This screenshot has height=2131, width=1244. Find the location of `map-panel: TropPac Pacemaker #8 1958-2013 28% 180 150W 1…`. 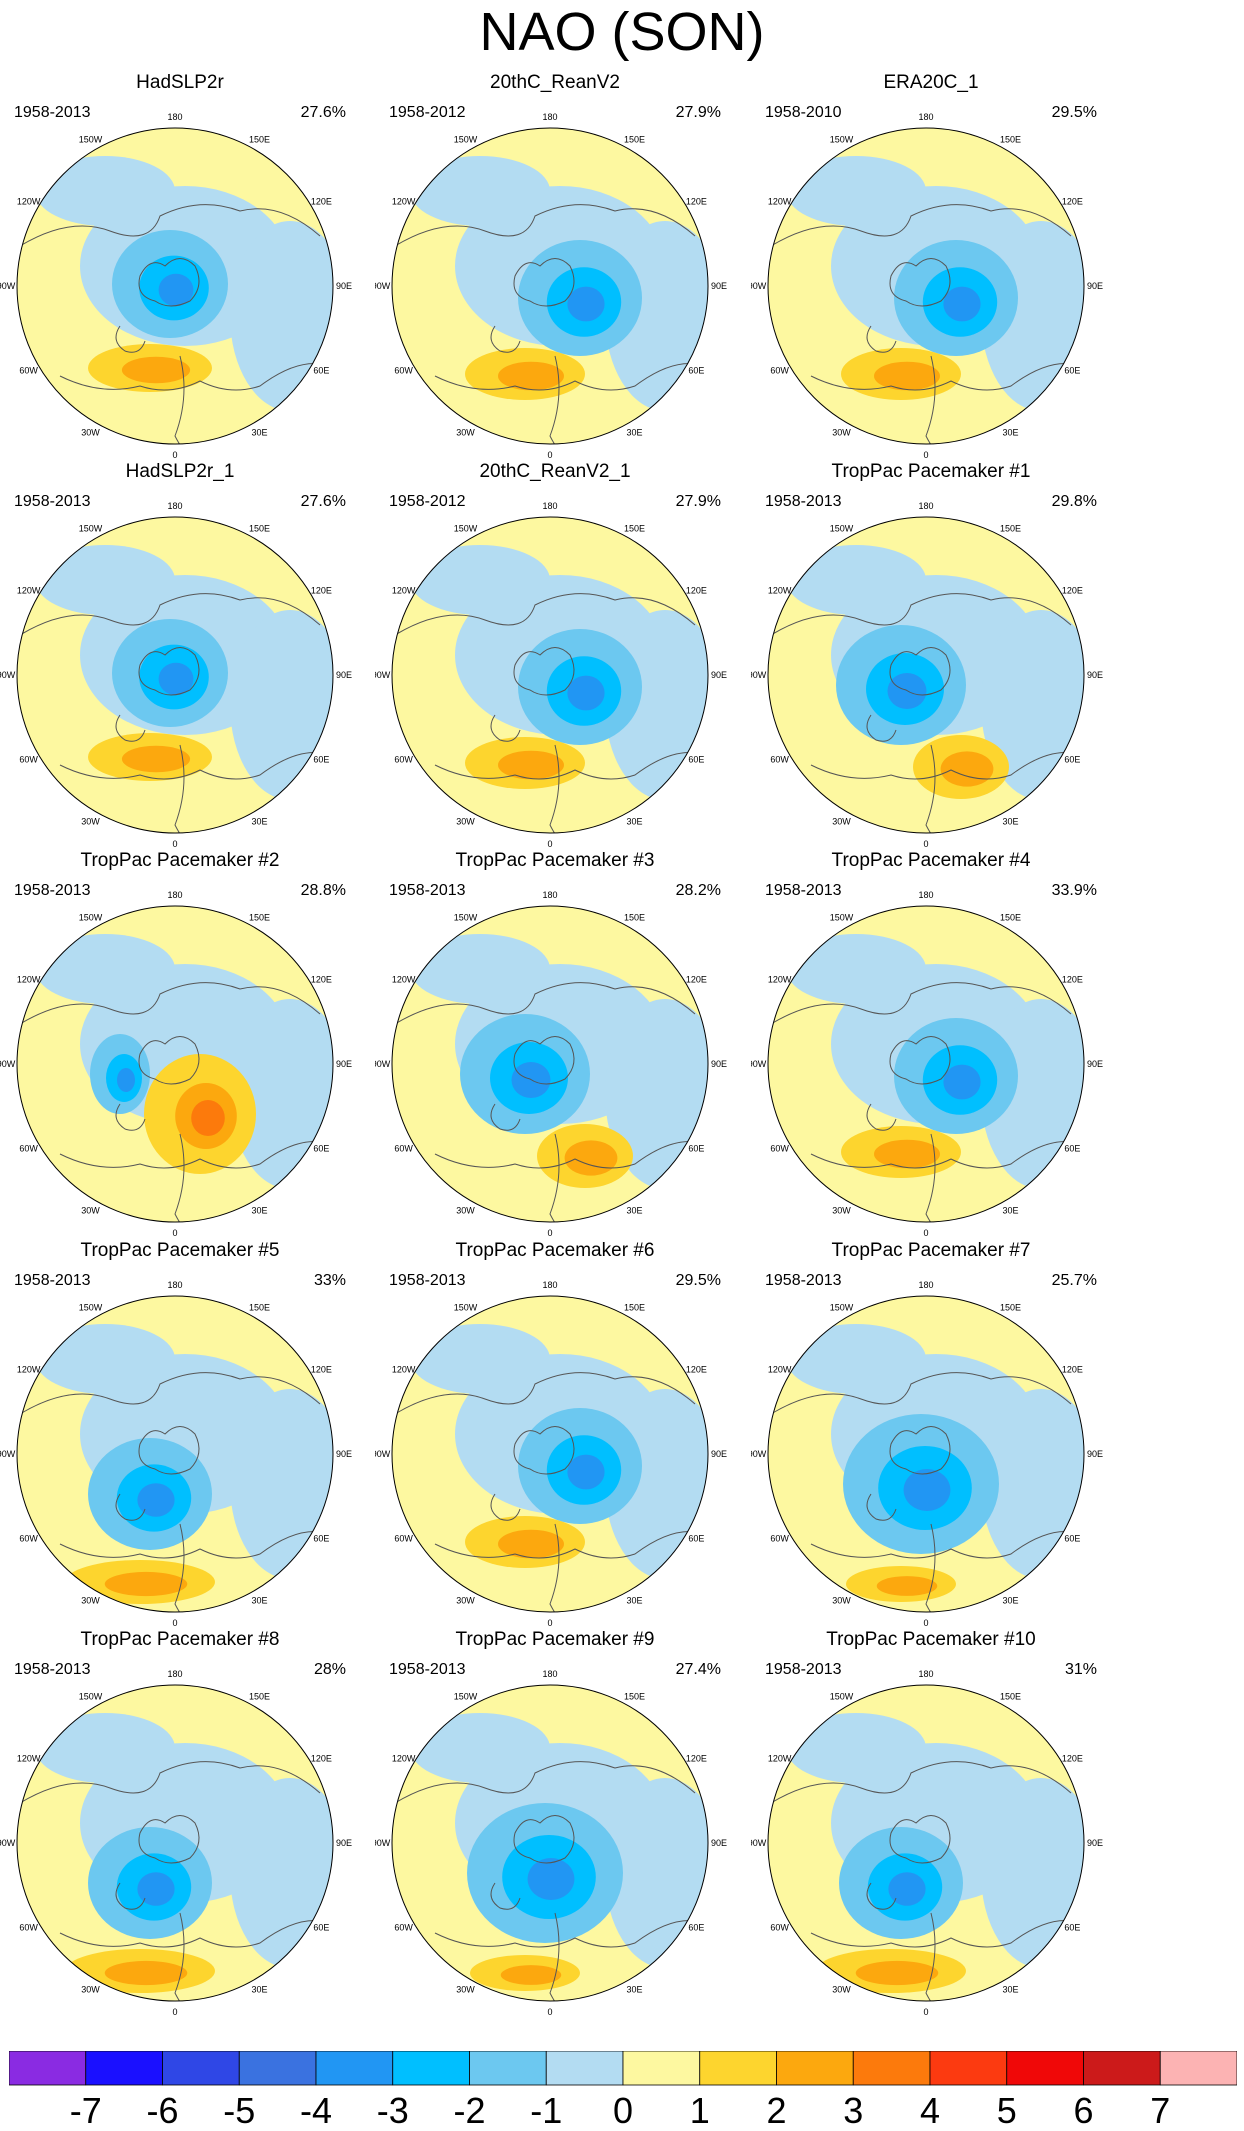

map-panel: TropPac Pacemaker #8 1958-2013 28% 180 150W 1… is located at coordinates (180, 1824).